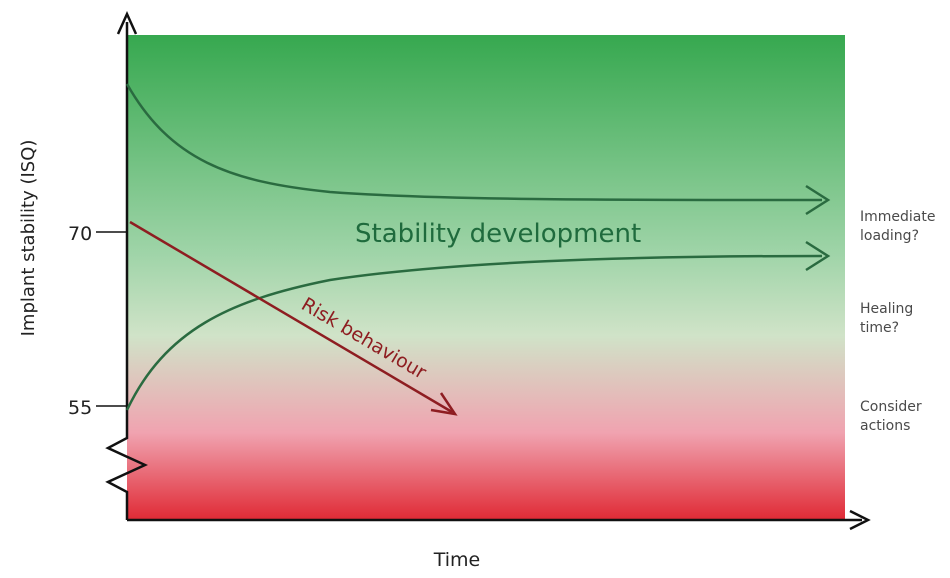  What do you see at coordinates (905, 417) in the screenshot?
I see `zone-note-consider-actions: Consider actions` at bounding box center [905, 417].